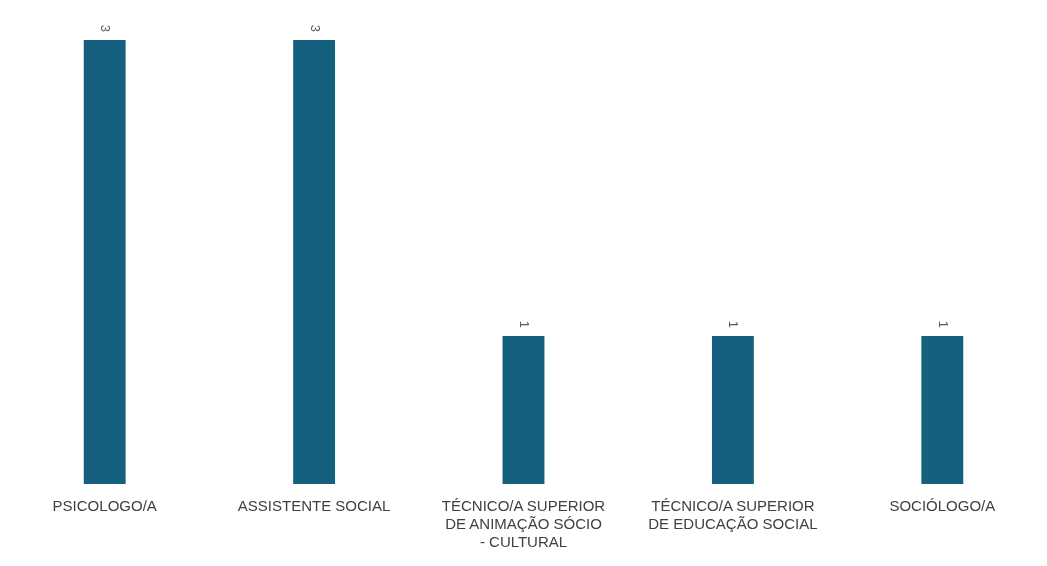  I want to click on x-tick-label: TÉCNICO/A SUPERIOR DE EDUCAÇÃO SOCIAL, so click(733, 515).